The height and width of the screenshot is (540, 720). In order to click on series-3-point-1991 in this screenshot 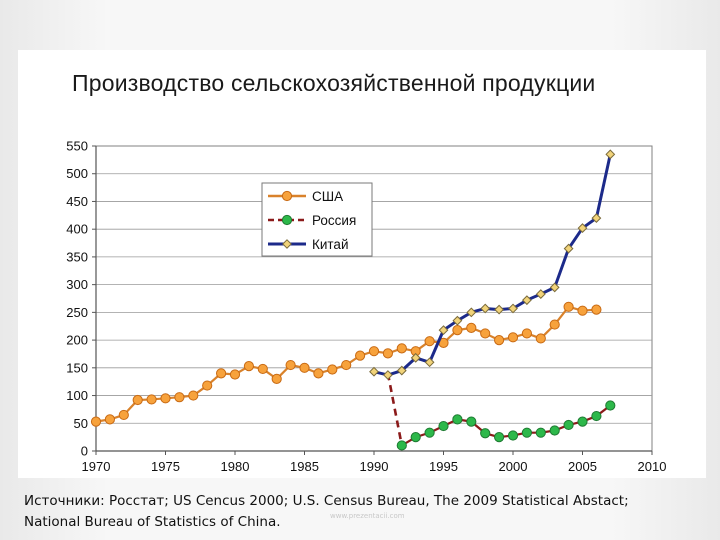, I will do `click(387, 375)`.